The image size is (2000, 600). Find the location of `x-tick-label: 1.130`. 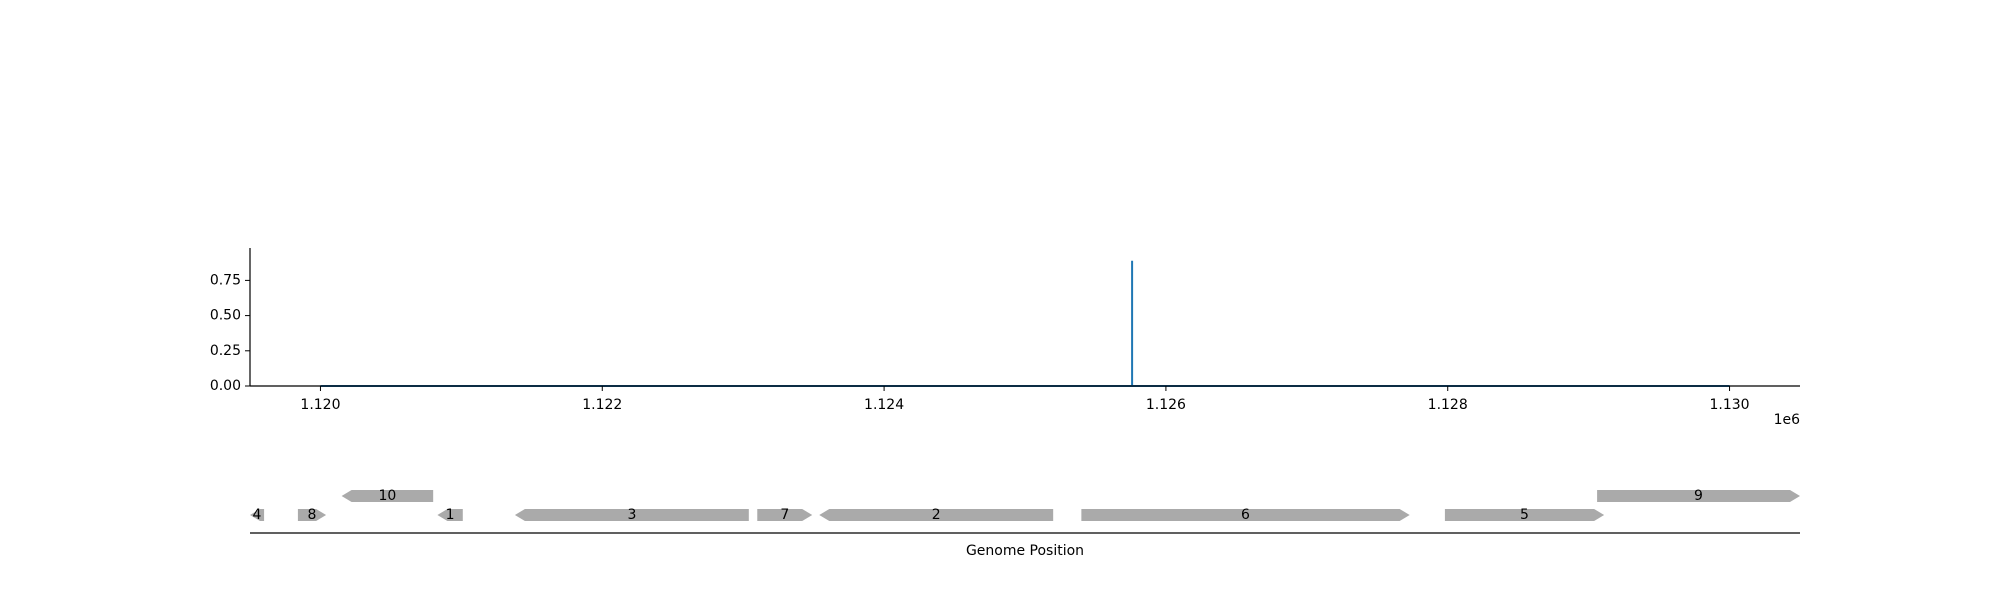

x-tick-label: 1.130 is located at coordinates (1729, 405).